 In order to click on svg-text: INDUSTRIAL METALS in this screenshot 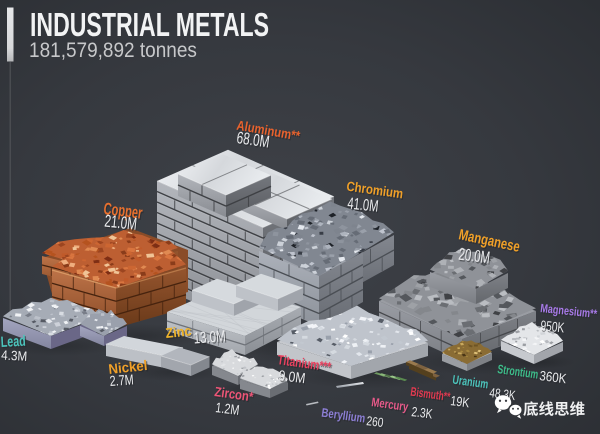, I will do `click(149, 25)`.